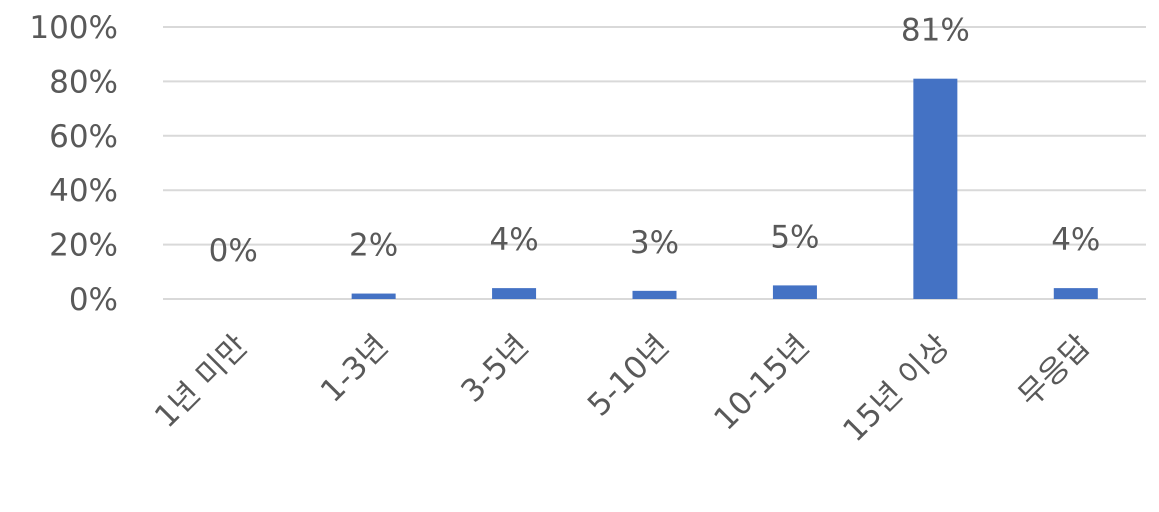 This screenshot has width=1159, height=512. I want to click on y-tick-label: 20%, so click(83, 246).